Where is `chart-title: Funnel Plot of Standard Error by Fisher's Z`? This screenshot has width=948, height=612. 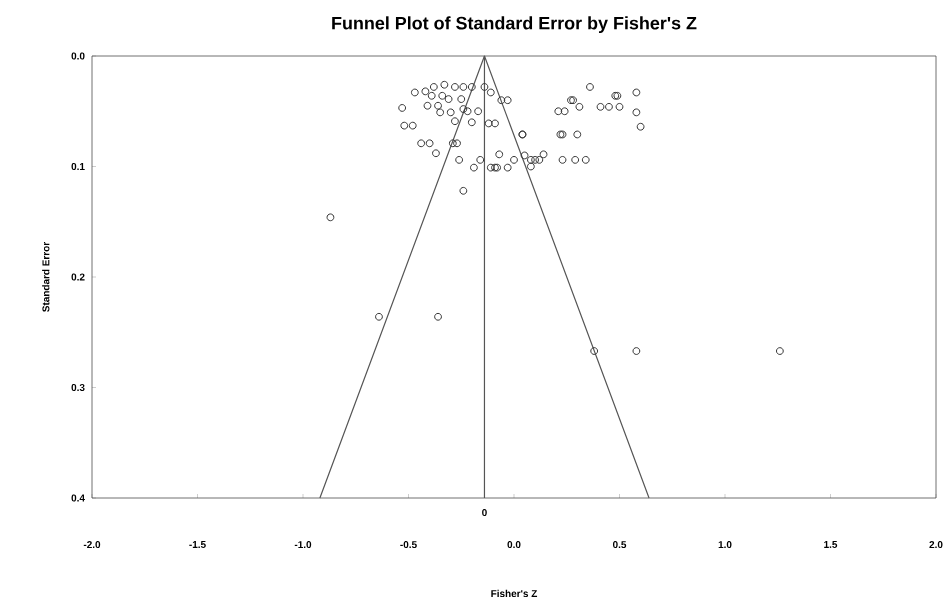 chart-title: Funnel Plot of Standard Error by Fisher's Z is located at coordinates (514, 25).